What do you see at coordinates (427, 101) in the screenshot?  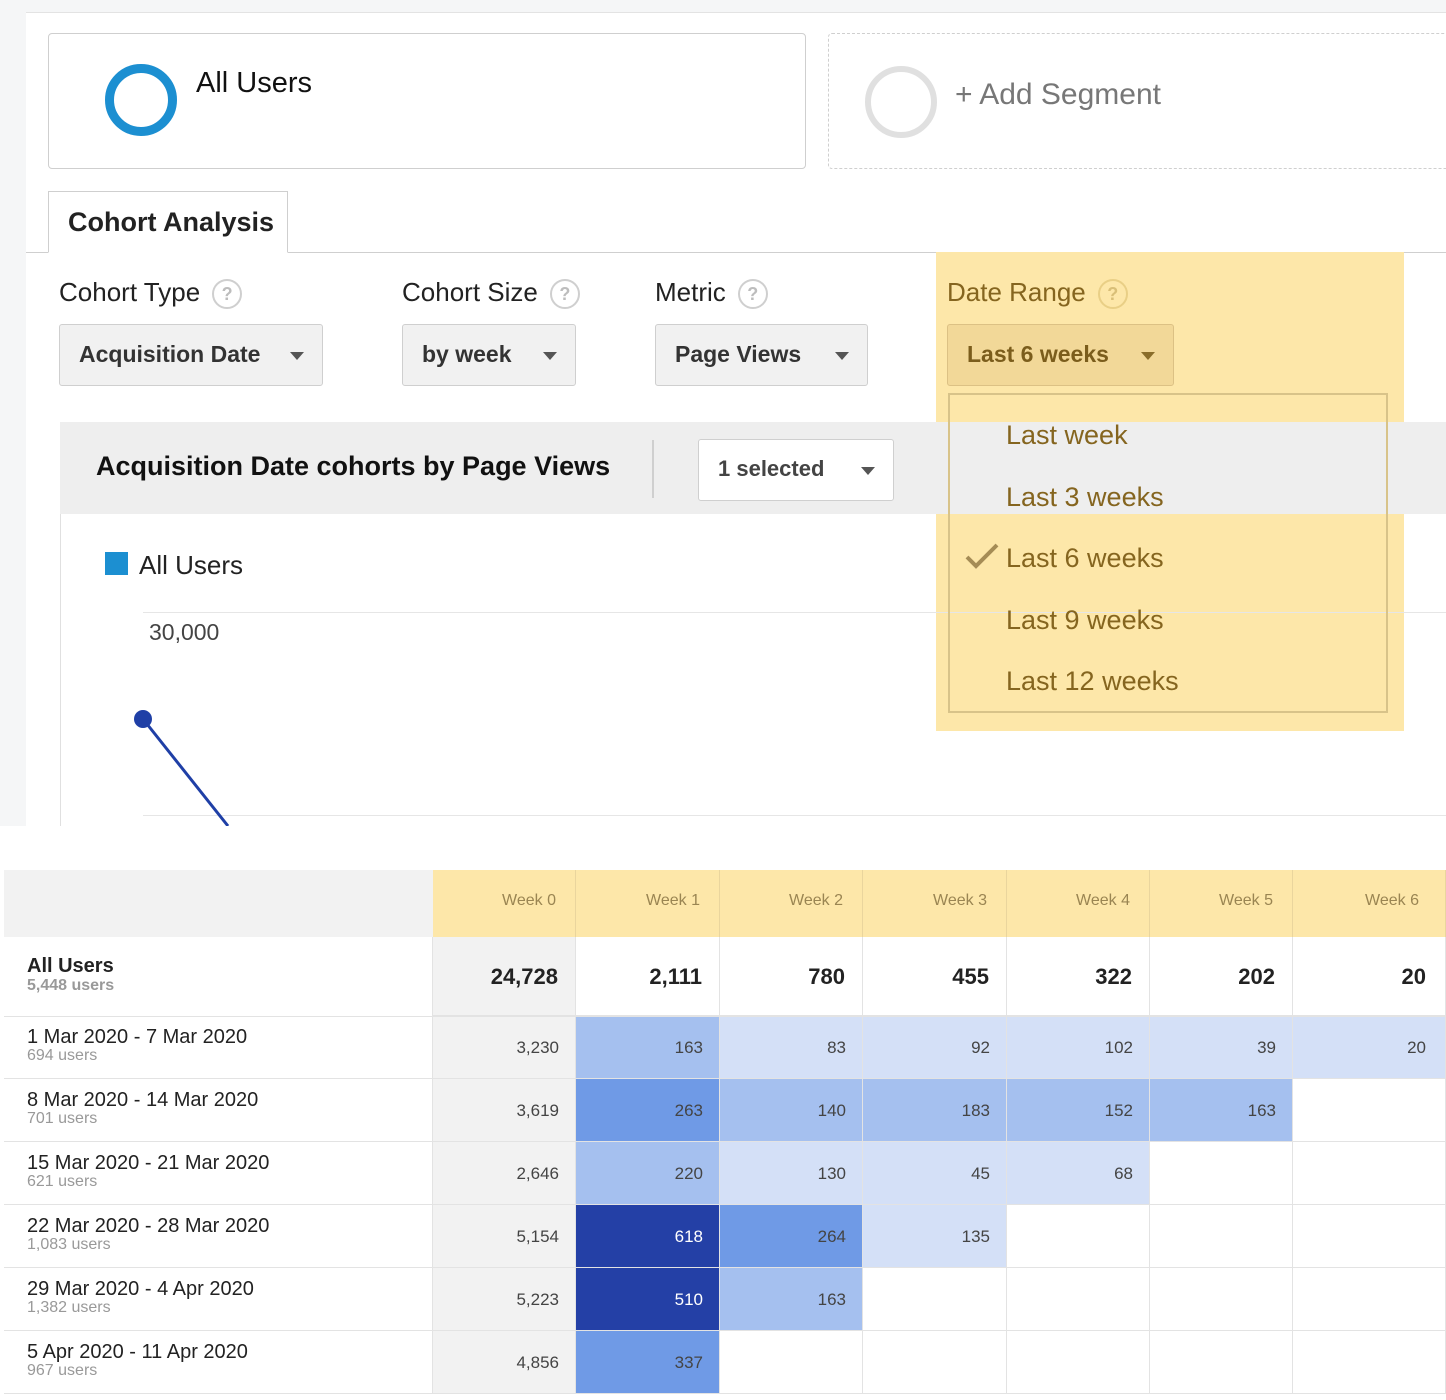 I see `segment-all-users: All Users` at bounding box center [427, 101].